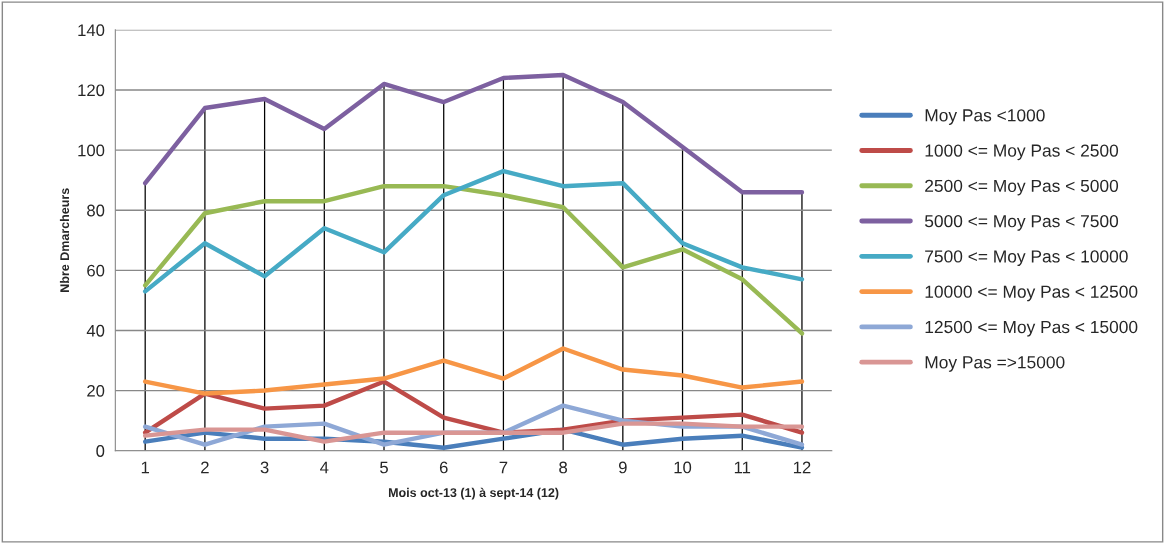 The width and height of the screenshot is (1165, 543). Describe the element at coordinates (985, 117) in the screenshot. I see `legend-label: Moy Pas <1000` at that location.